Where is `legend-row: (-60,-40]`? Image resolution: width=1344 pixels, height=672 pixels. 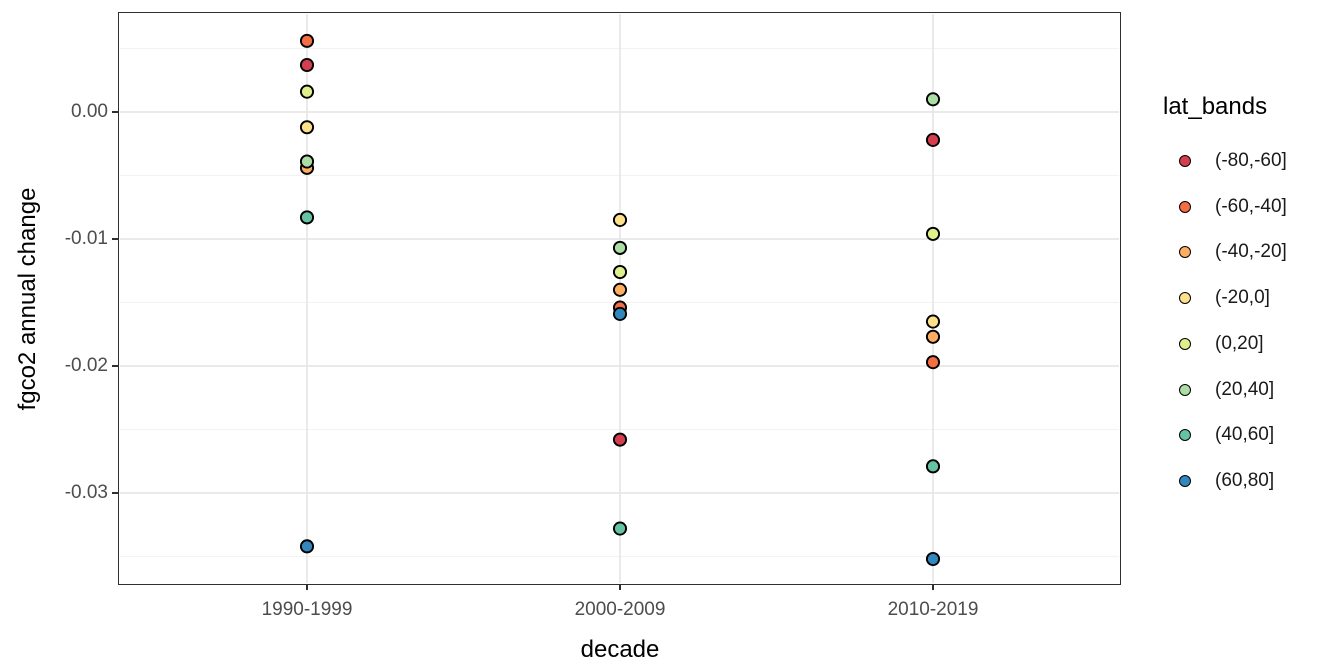
legend-row: (-60,-40] is located at coordinates (1256, 206).